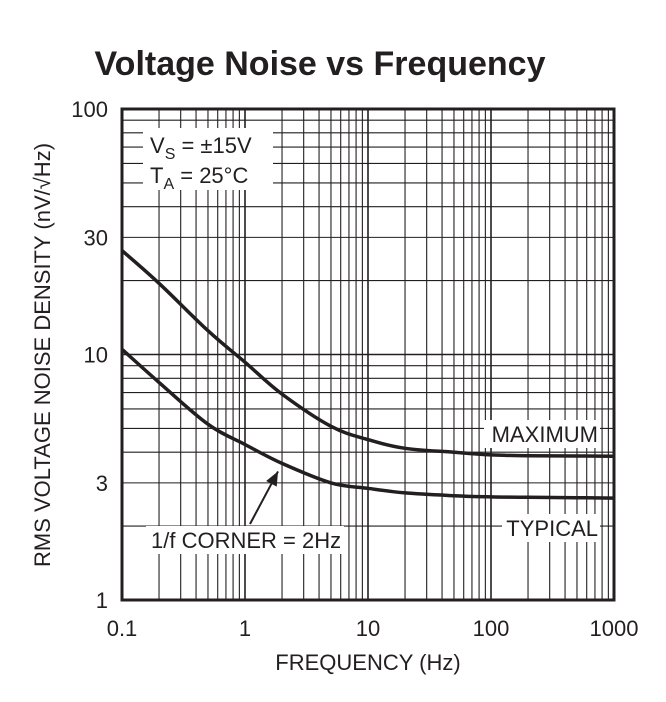 This screenshot has width=666, height=702. Describe the element at coordinates (122, 628) in the screenshot. I see `x-tick-label: 0.1` at that location.